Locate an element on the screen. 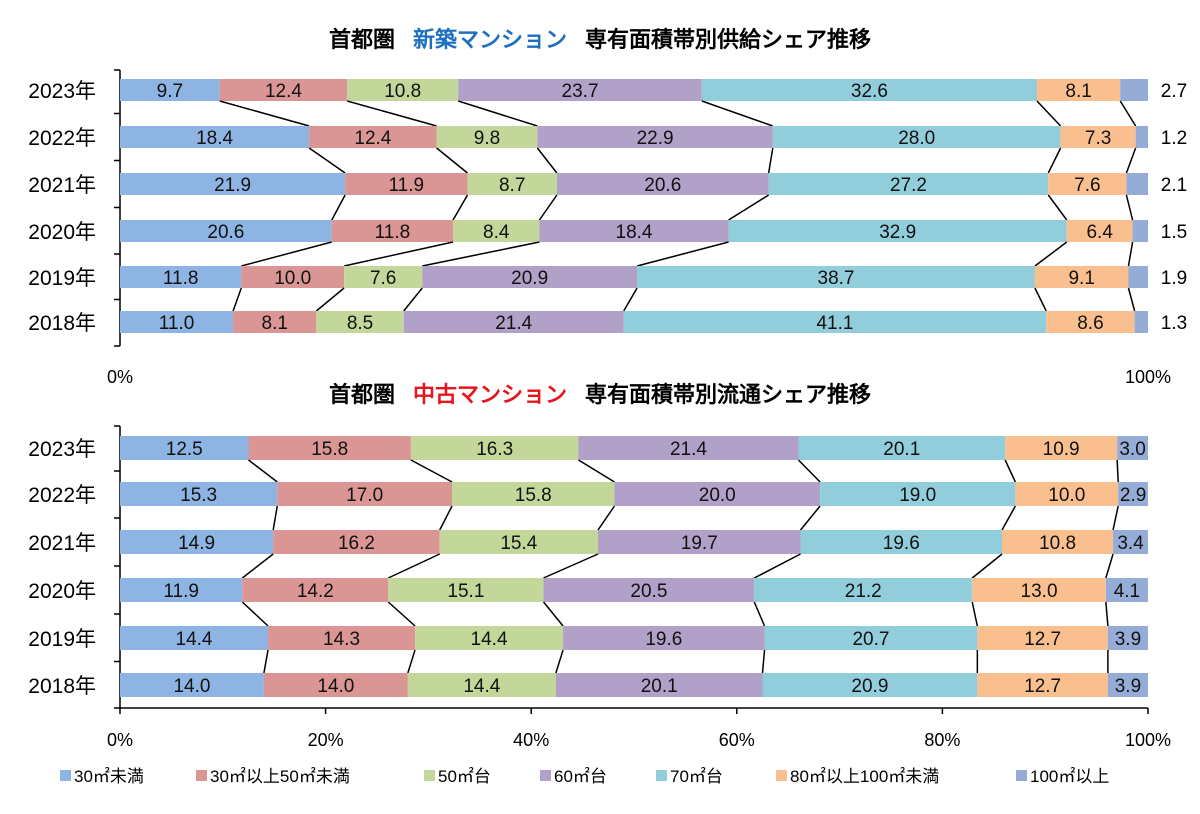 The height and width of the screenshot is (814, 1200). chart-title-part: 中古マンション is located at coordinates (490, 394).